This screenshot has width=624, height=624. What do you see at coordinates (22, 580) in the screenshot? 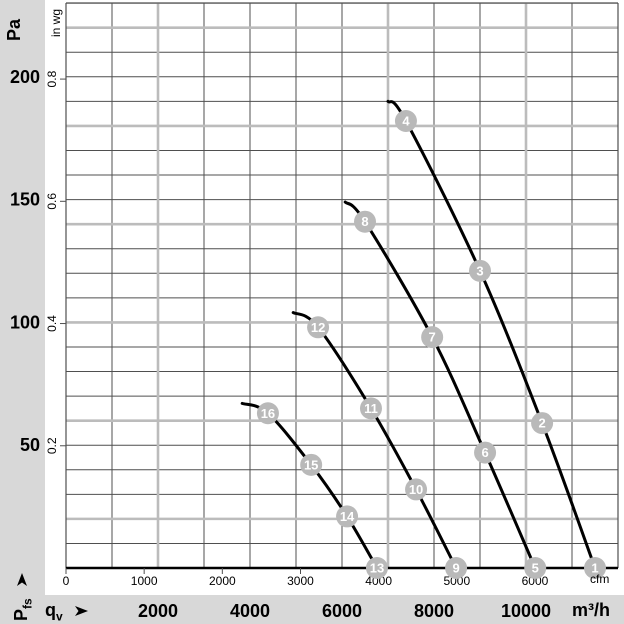
I see `pfs-direction-arrow-icon` at bounding box center [22, 580].